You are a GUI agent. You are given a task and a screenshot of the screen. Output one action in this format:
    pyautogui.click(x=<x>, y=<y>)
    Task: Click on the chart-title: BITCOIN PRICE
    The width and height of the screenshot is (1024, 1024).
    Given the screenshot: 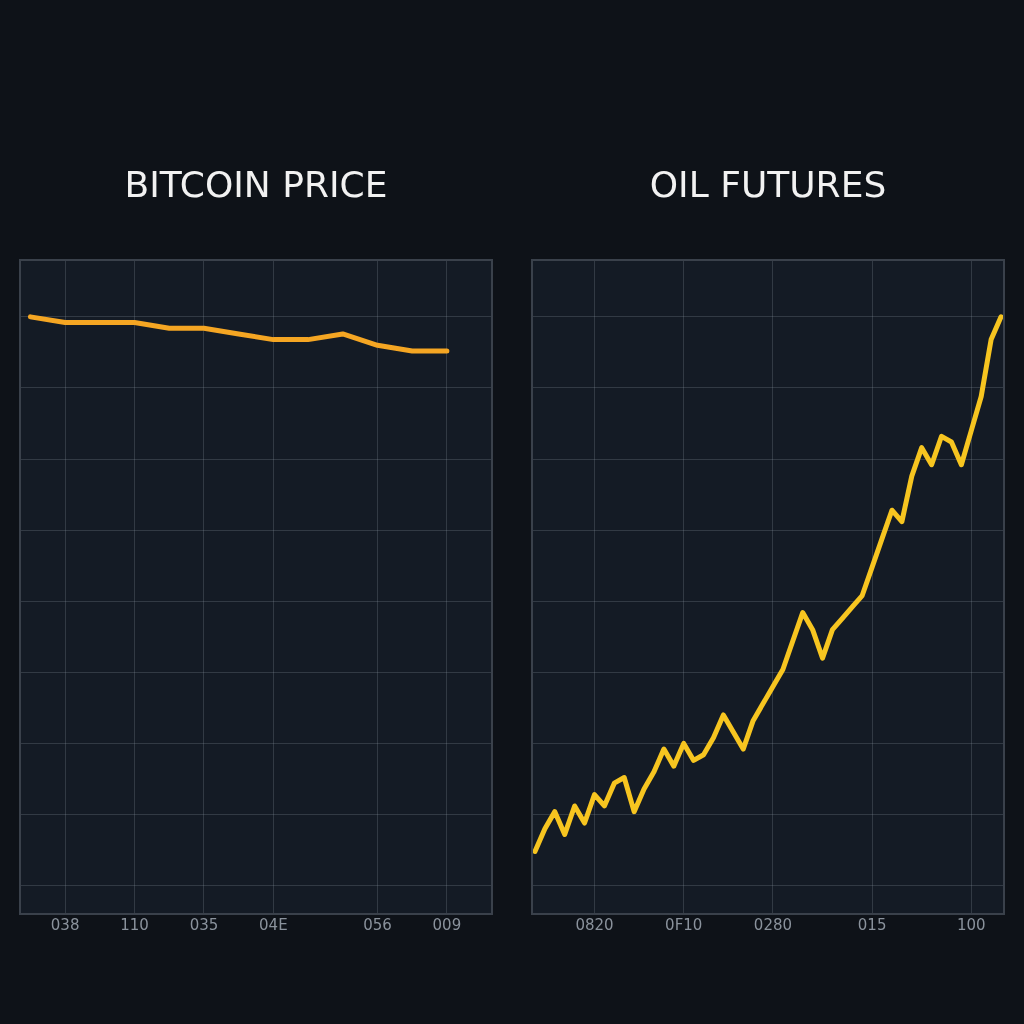 What is the action you would take?
    pyautogui.click(x=256, y=184)
    